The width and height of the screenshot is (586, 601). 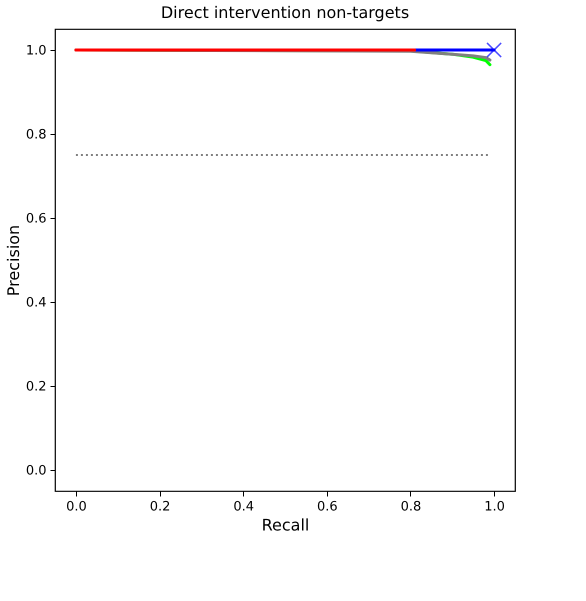 What do you see at coordinates (13, 260) in the screenshot?
I see `y-axis-title: Precision` at bounding box center [13, 260].